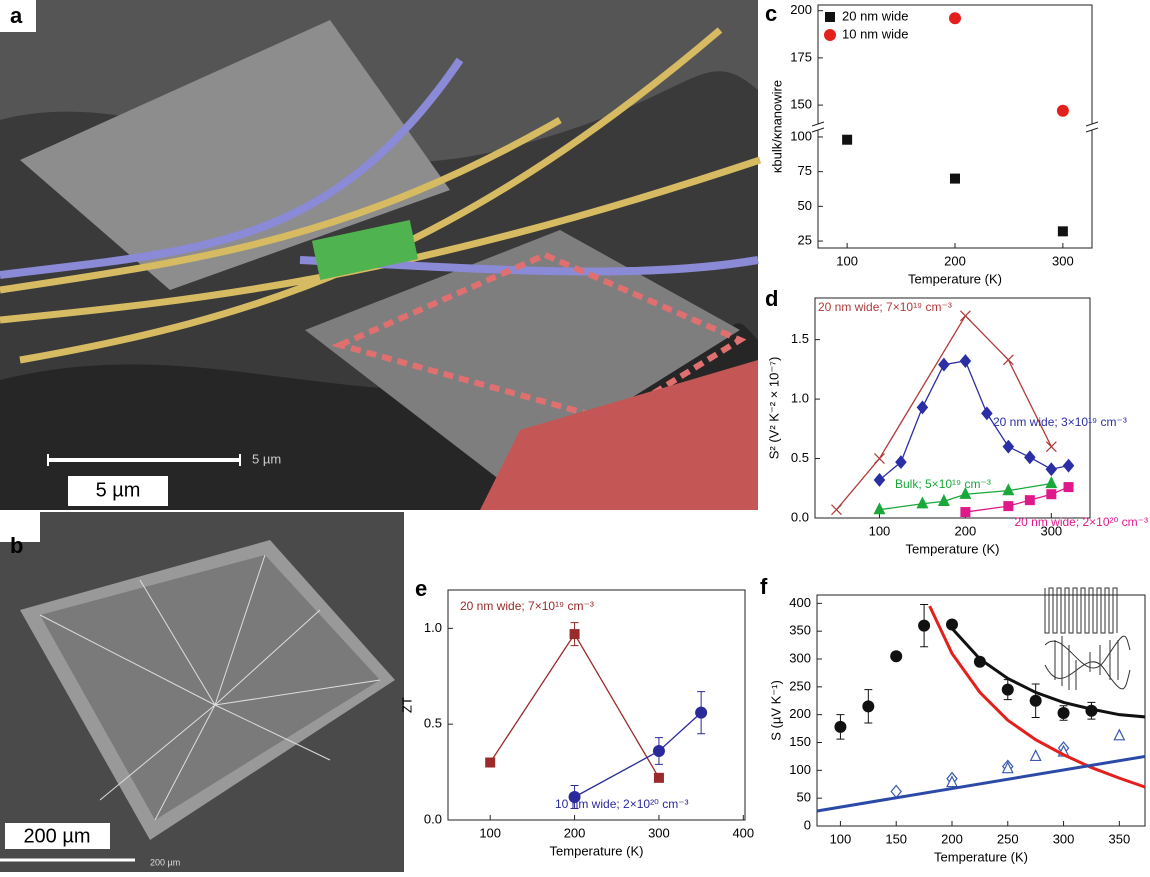 The image size is (1150, 877). I want to click on panel-letter: d, so click(771, 298).